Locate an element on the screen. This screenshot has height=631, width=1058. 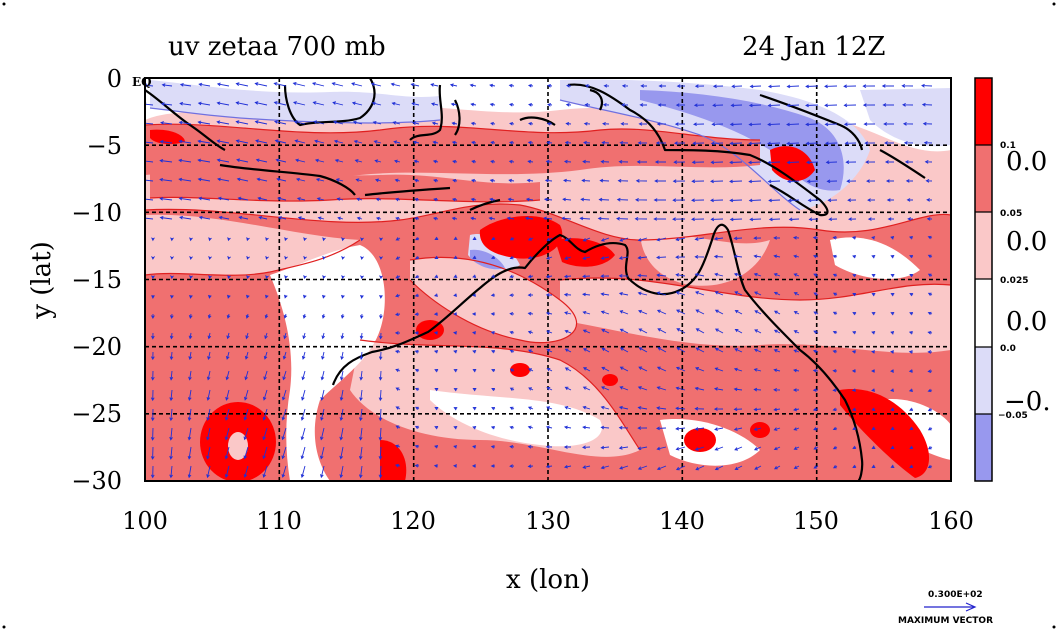
colorbar-small-label: −0.05 is located at coordinates (1013, 416).